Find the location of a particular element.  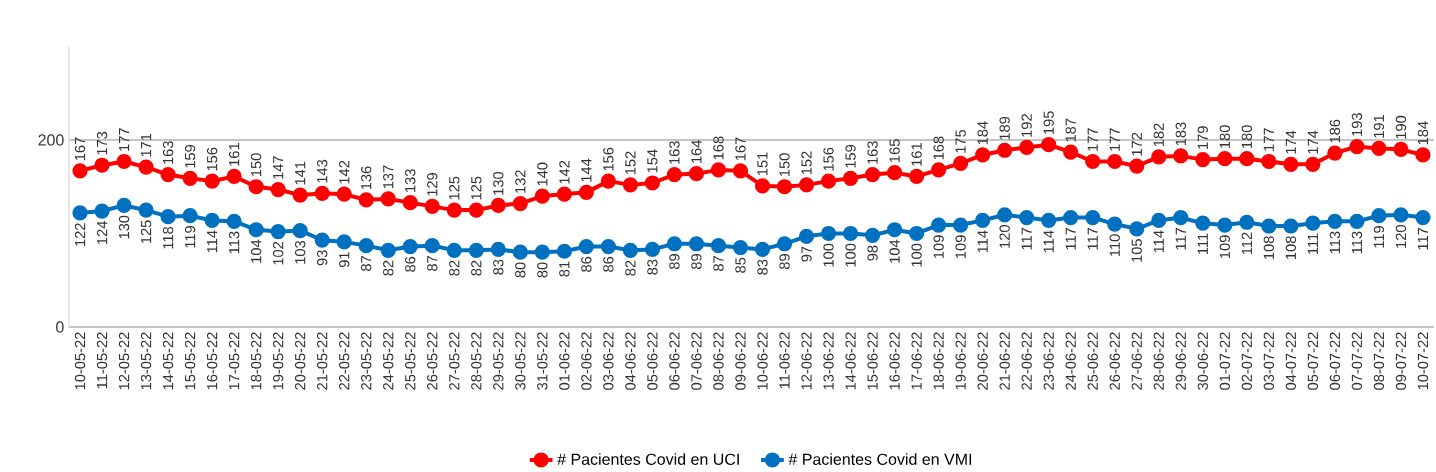

x-tick-label: 24-05-22 is located at coordinates (388, 361).